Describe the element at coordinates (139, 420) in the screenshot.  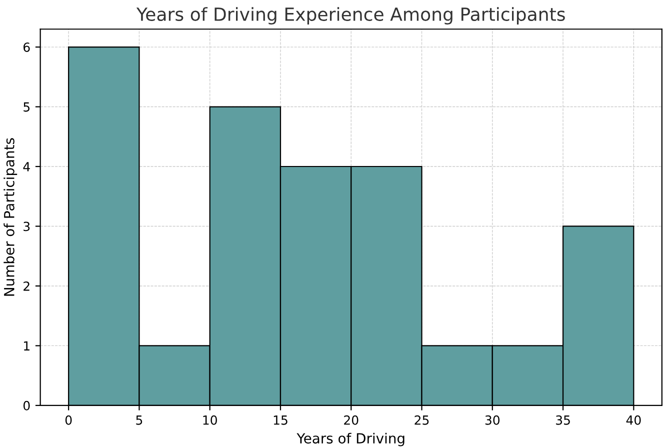
I see `x-tick-label: 5` at that location.